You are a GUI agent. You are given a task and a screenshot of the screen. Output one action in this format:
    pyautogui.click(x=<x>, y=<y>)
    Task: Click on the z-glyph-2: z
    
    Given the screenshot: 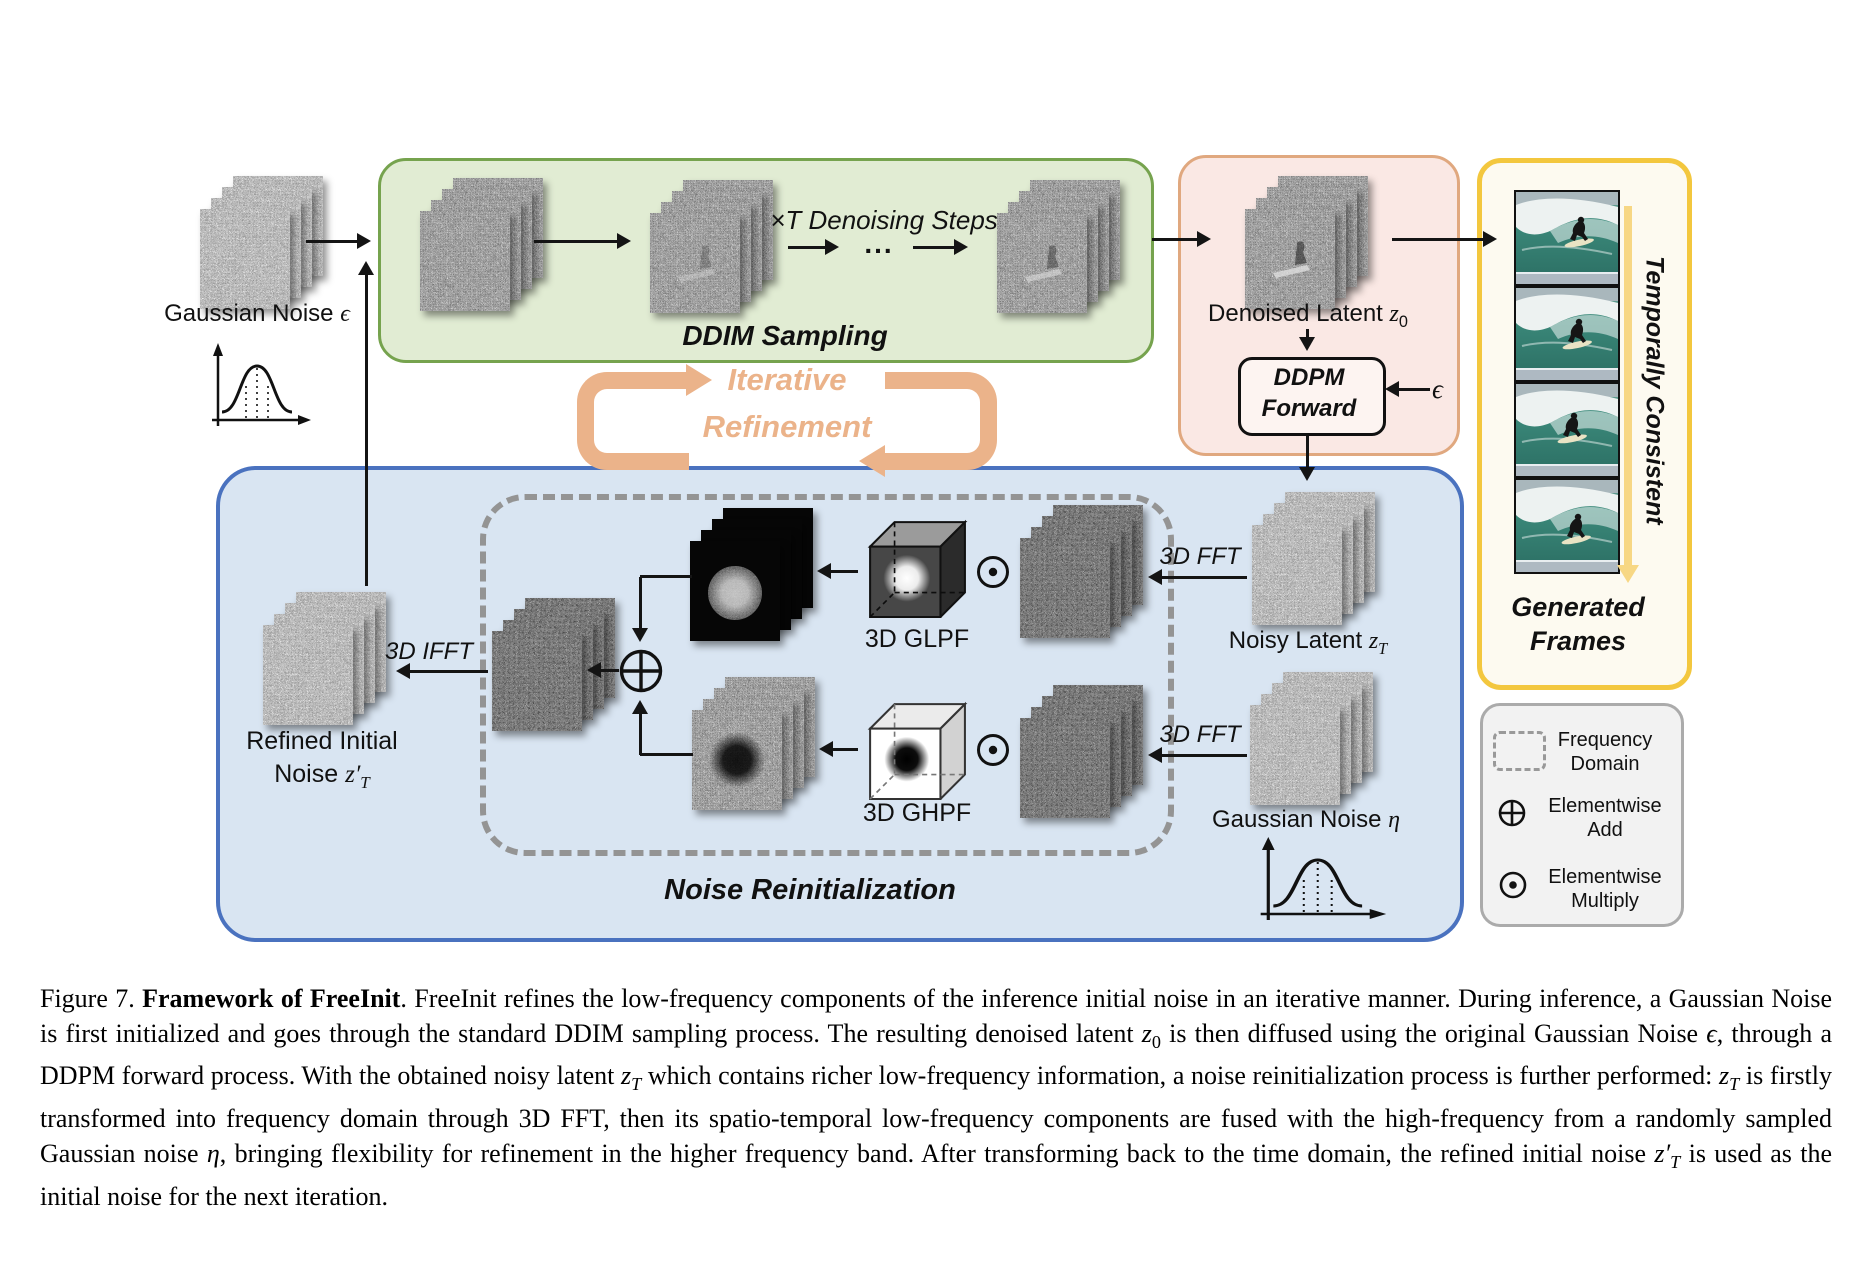 What is the action you would take?
    pyautogui.click(x=1373, y=641)
    